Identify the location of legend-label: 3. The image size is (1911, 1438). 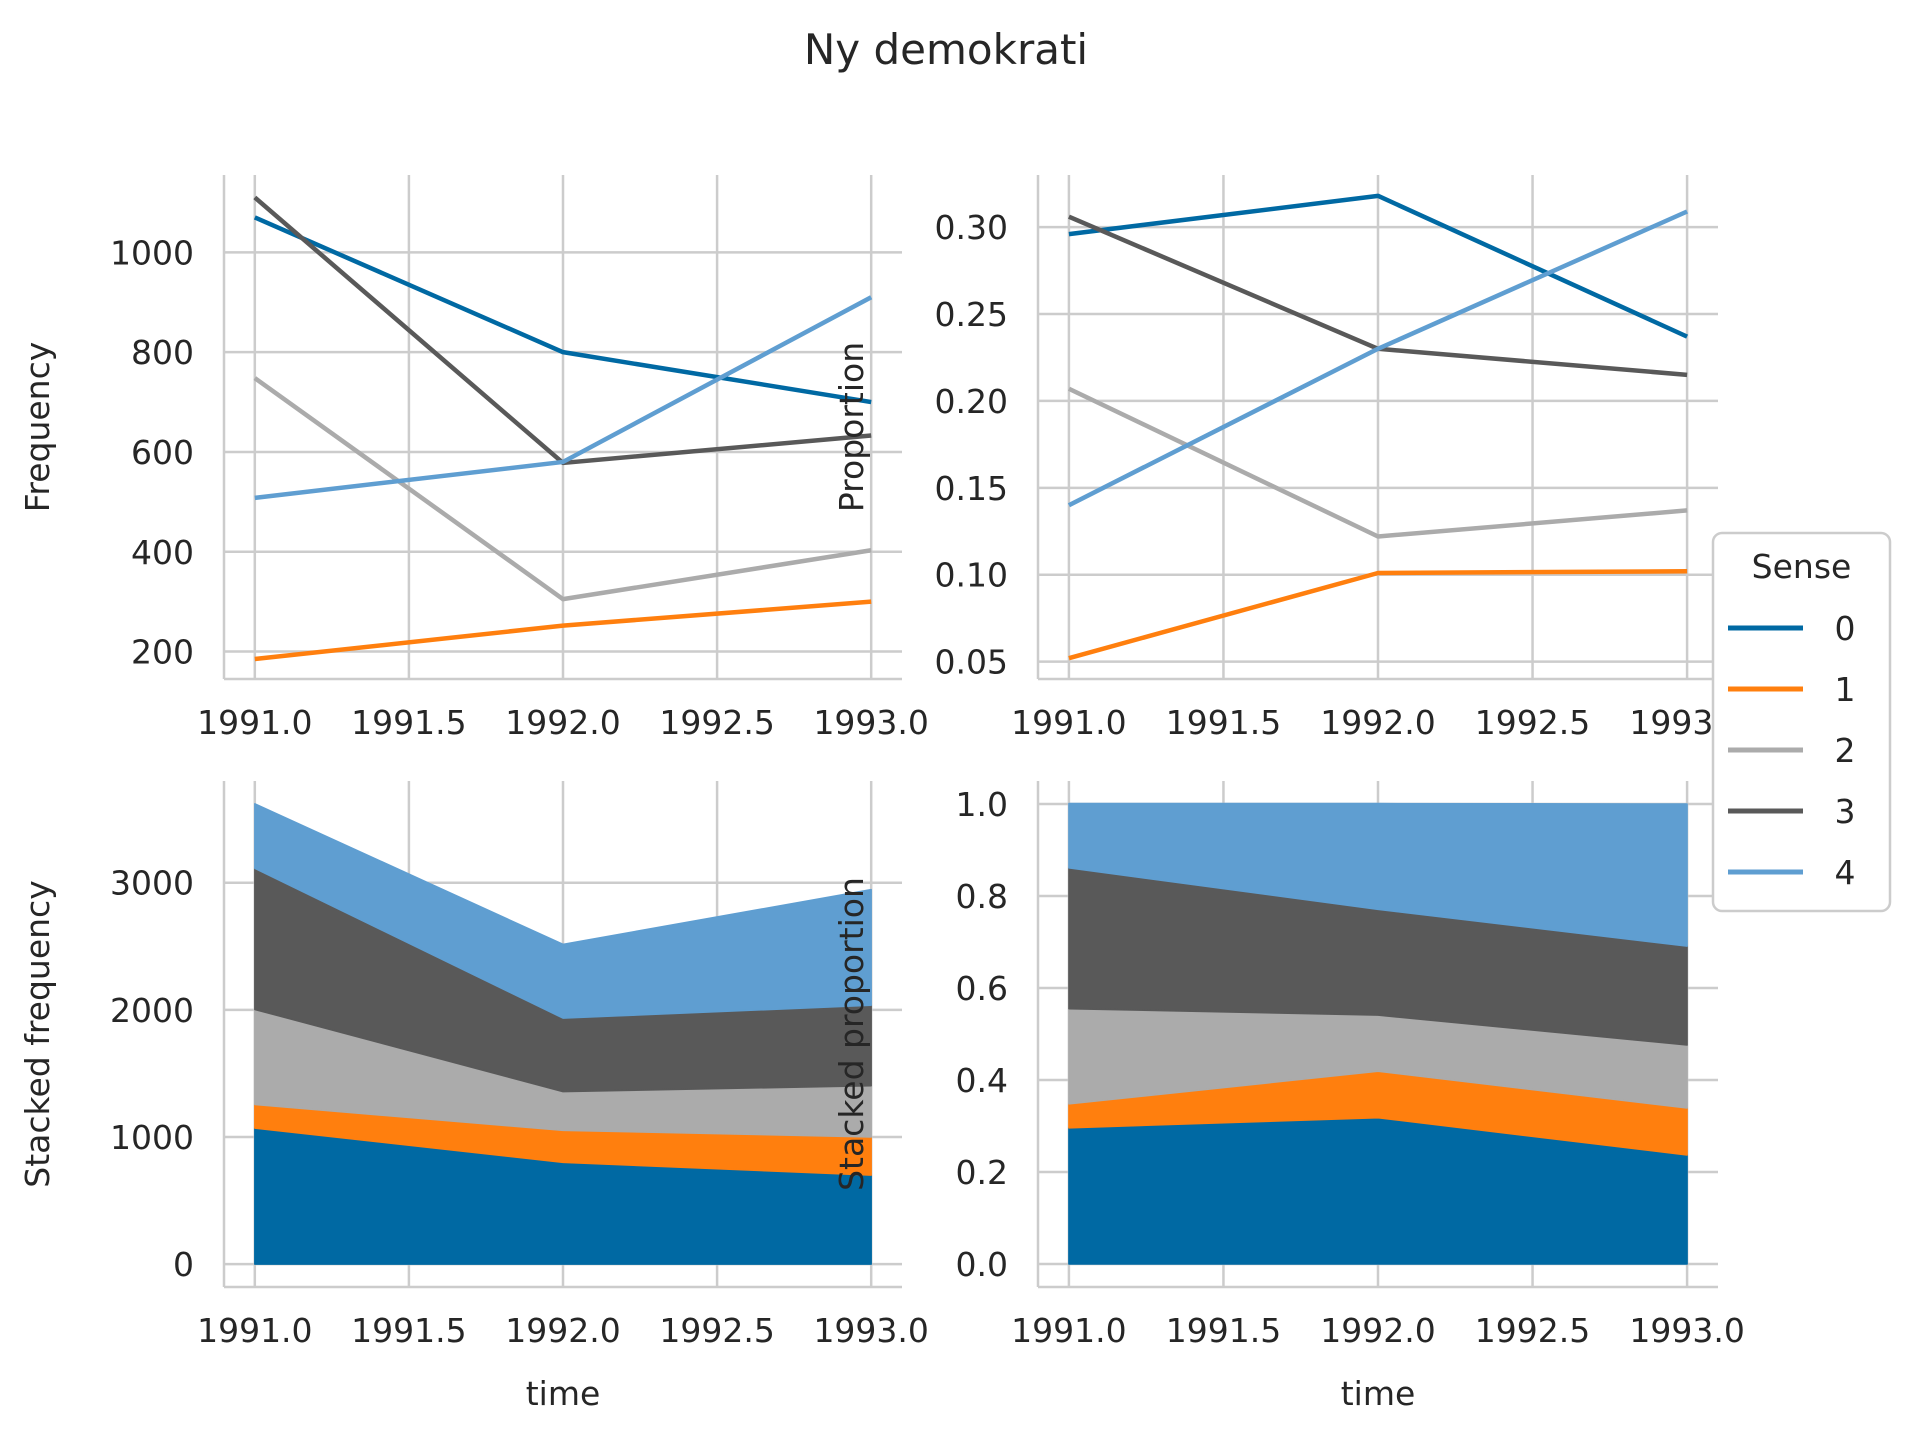
(1845, 811).